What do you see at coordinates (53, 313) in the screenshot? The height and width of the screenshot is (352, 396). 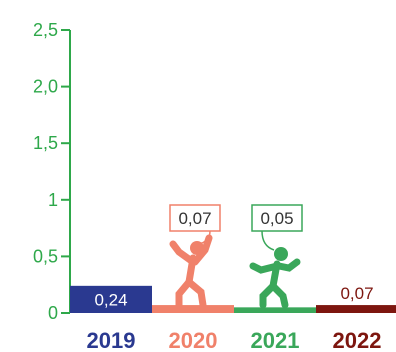 I see `y-tick-label: 0` at bounding box center [53, 313].